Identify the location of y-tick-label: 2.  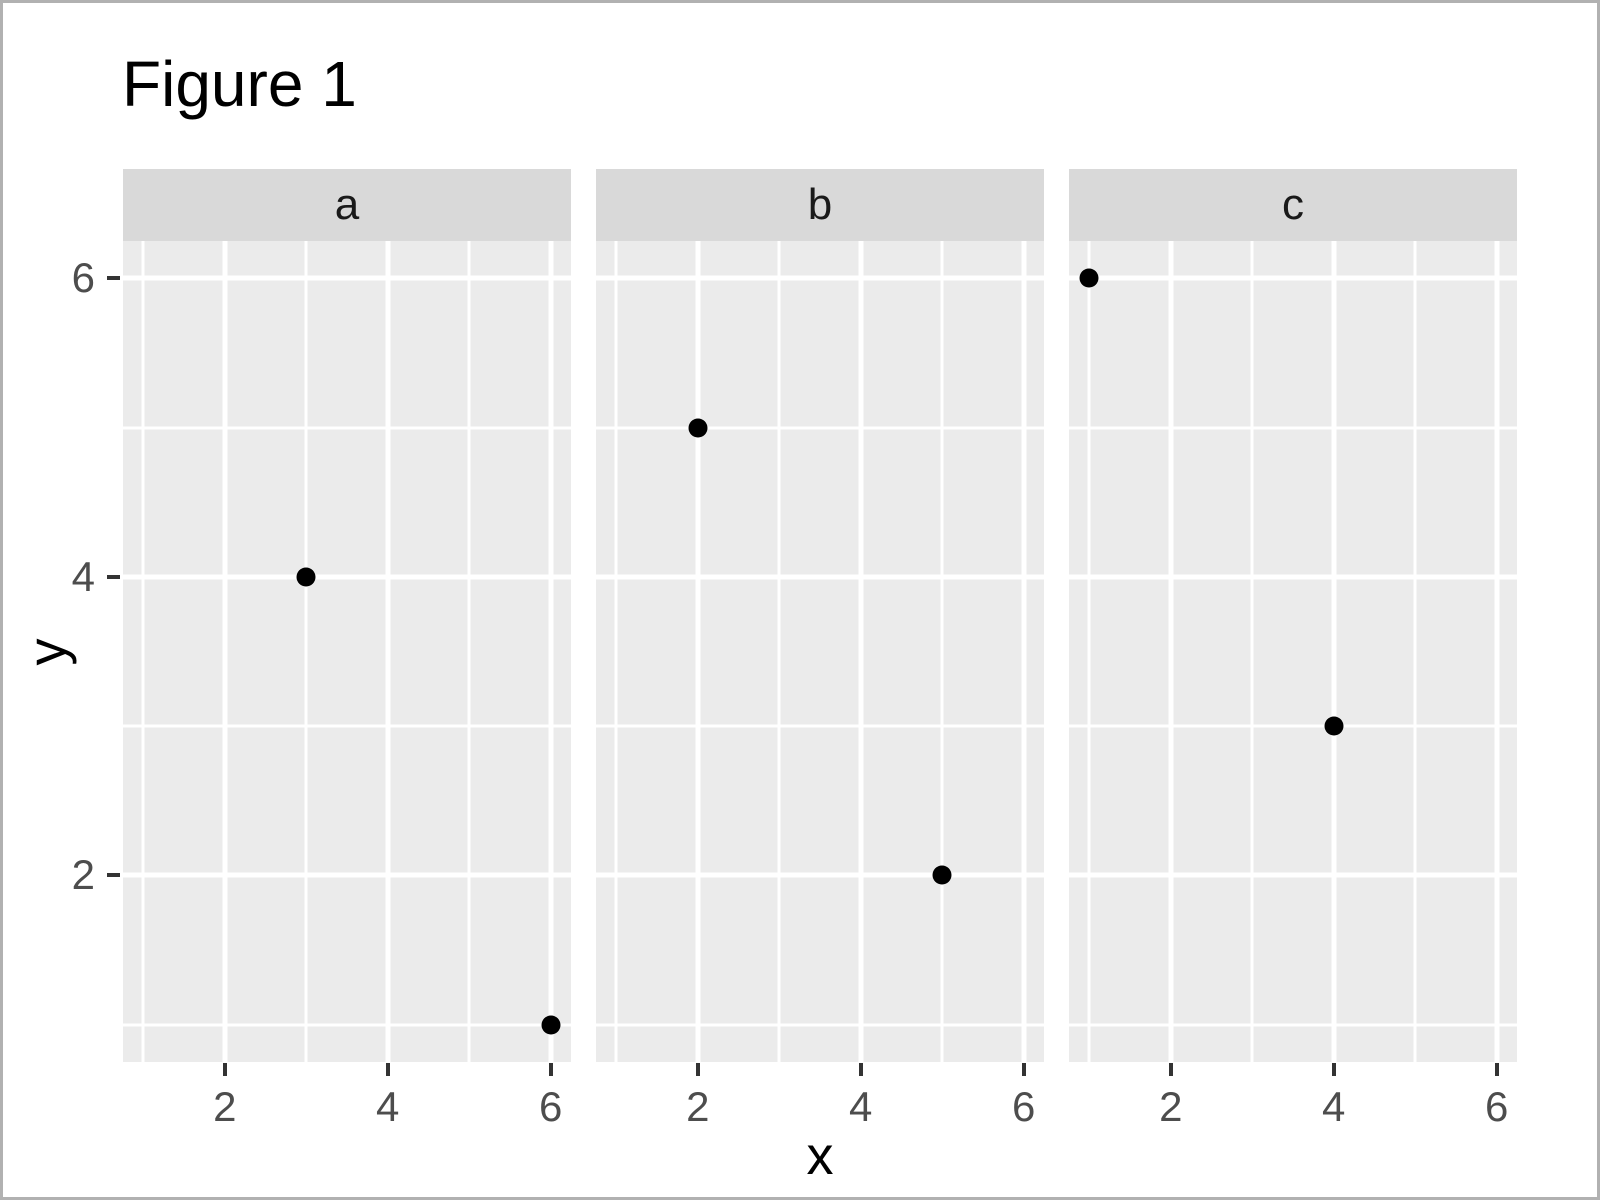
(83, 875).